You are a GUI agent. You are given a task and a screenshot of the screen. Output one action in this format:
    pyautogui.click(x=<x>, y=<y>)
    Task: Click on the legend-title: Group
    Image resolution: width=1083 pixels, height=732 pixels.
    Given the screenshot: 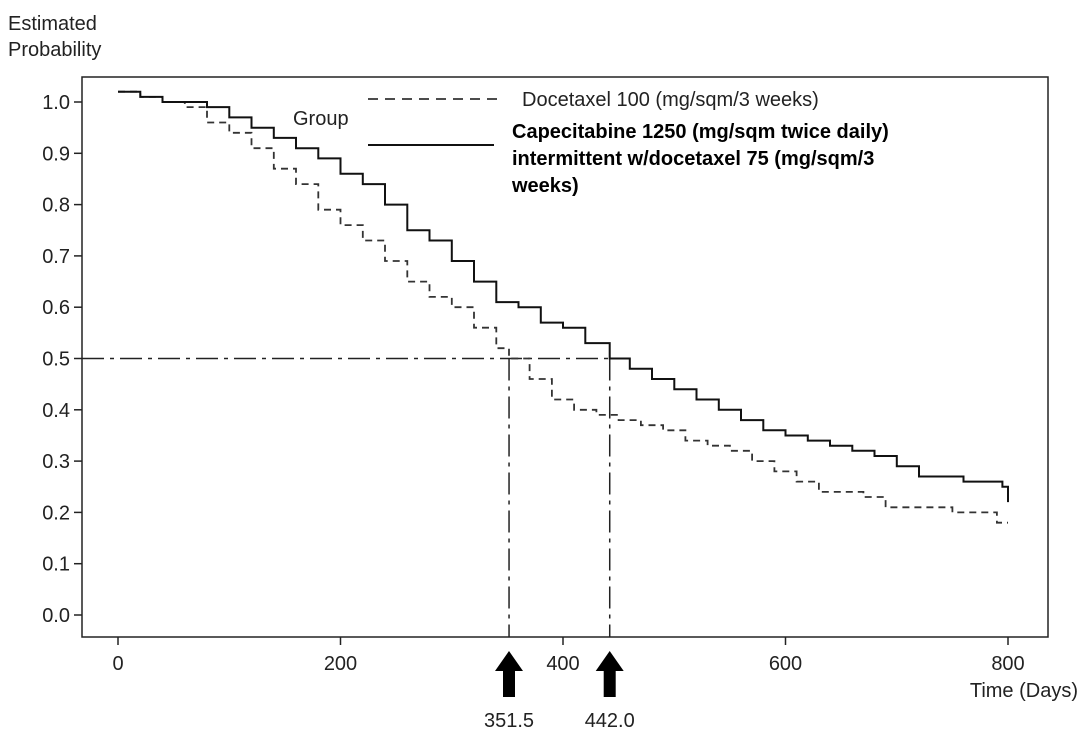 What is the action you would take?
    pyautogui.click(x=321, y=119)
    